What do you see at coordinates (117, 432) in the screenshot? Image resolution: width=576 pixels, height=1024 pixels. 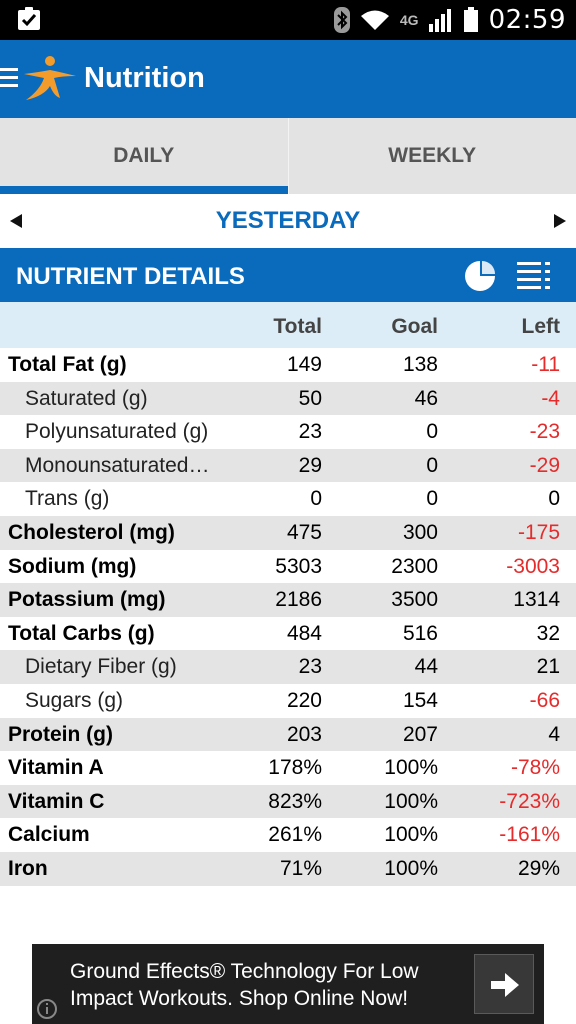 I see `nutrient-name: Polyunsaturated (g)` at bounding box center [117, 432].